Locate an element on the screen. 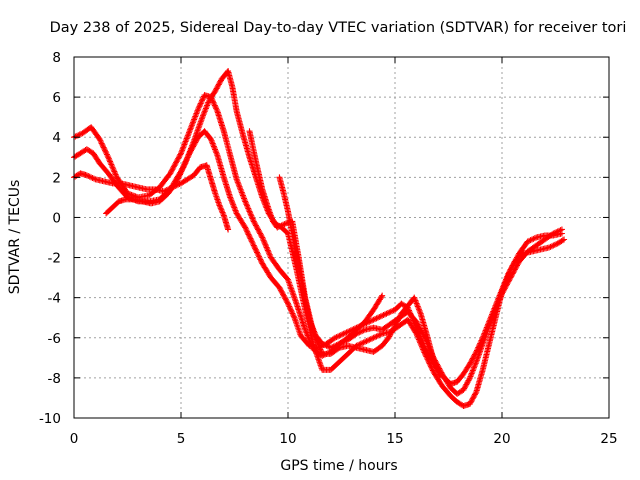  y-tick-labels: -10 -8 -6 -4 -2 0 2 4 6 8 is located at coordinates (50, 238).